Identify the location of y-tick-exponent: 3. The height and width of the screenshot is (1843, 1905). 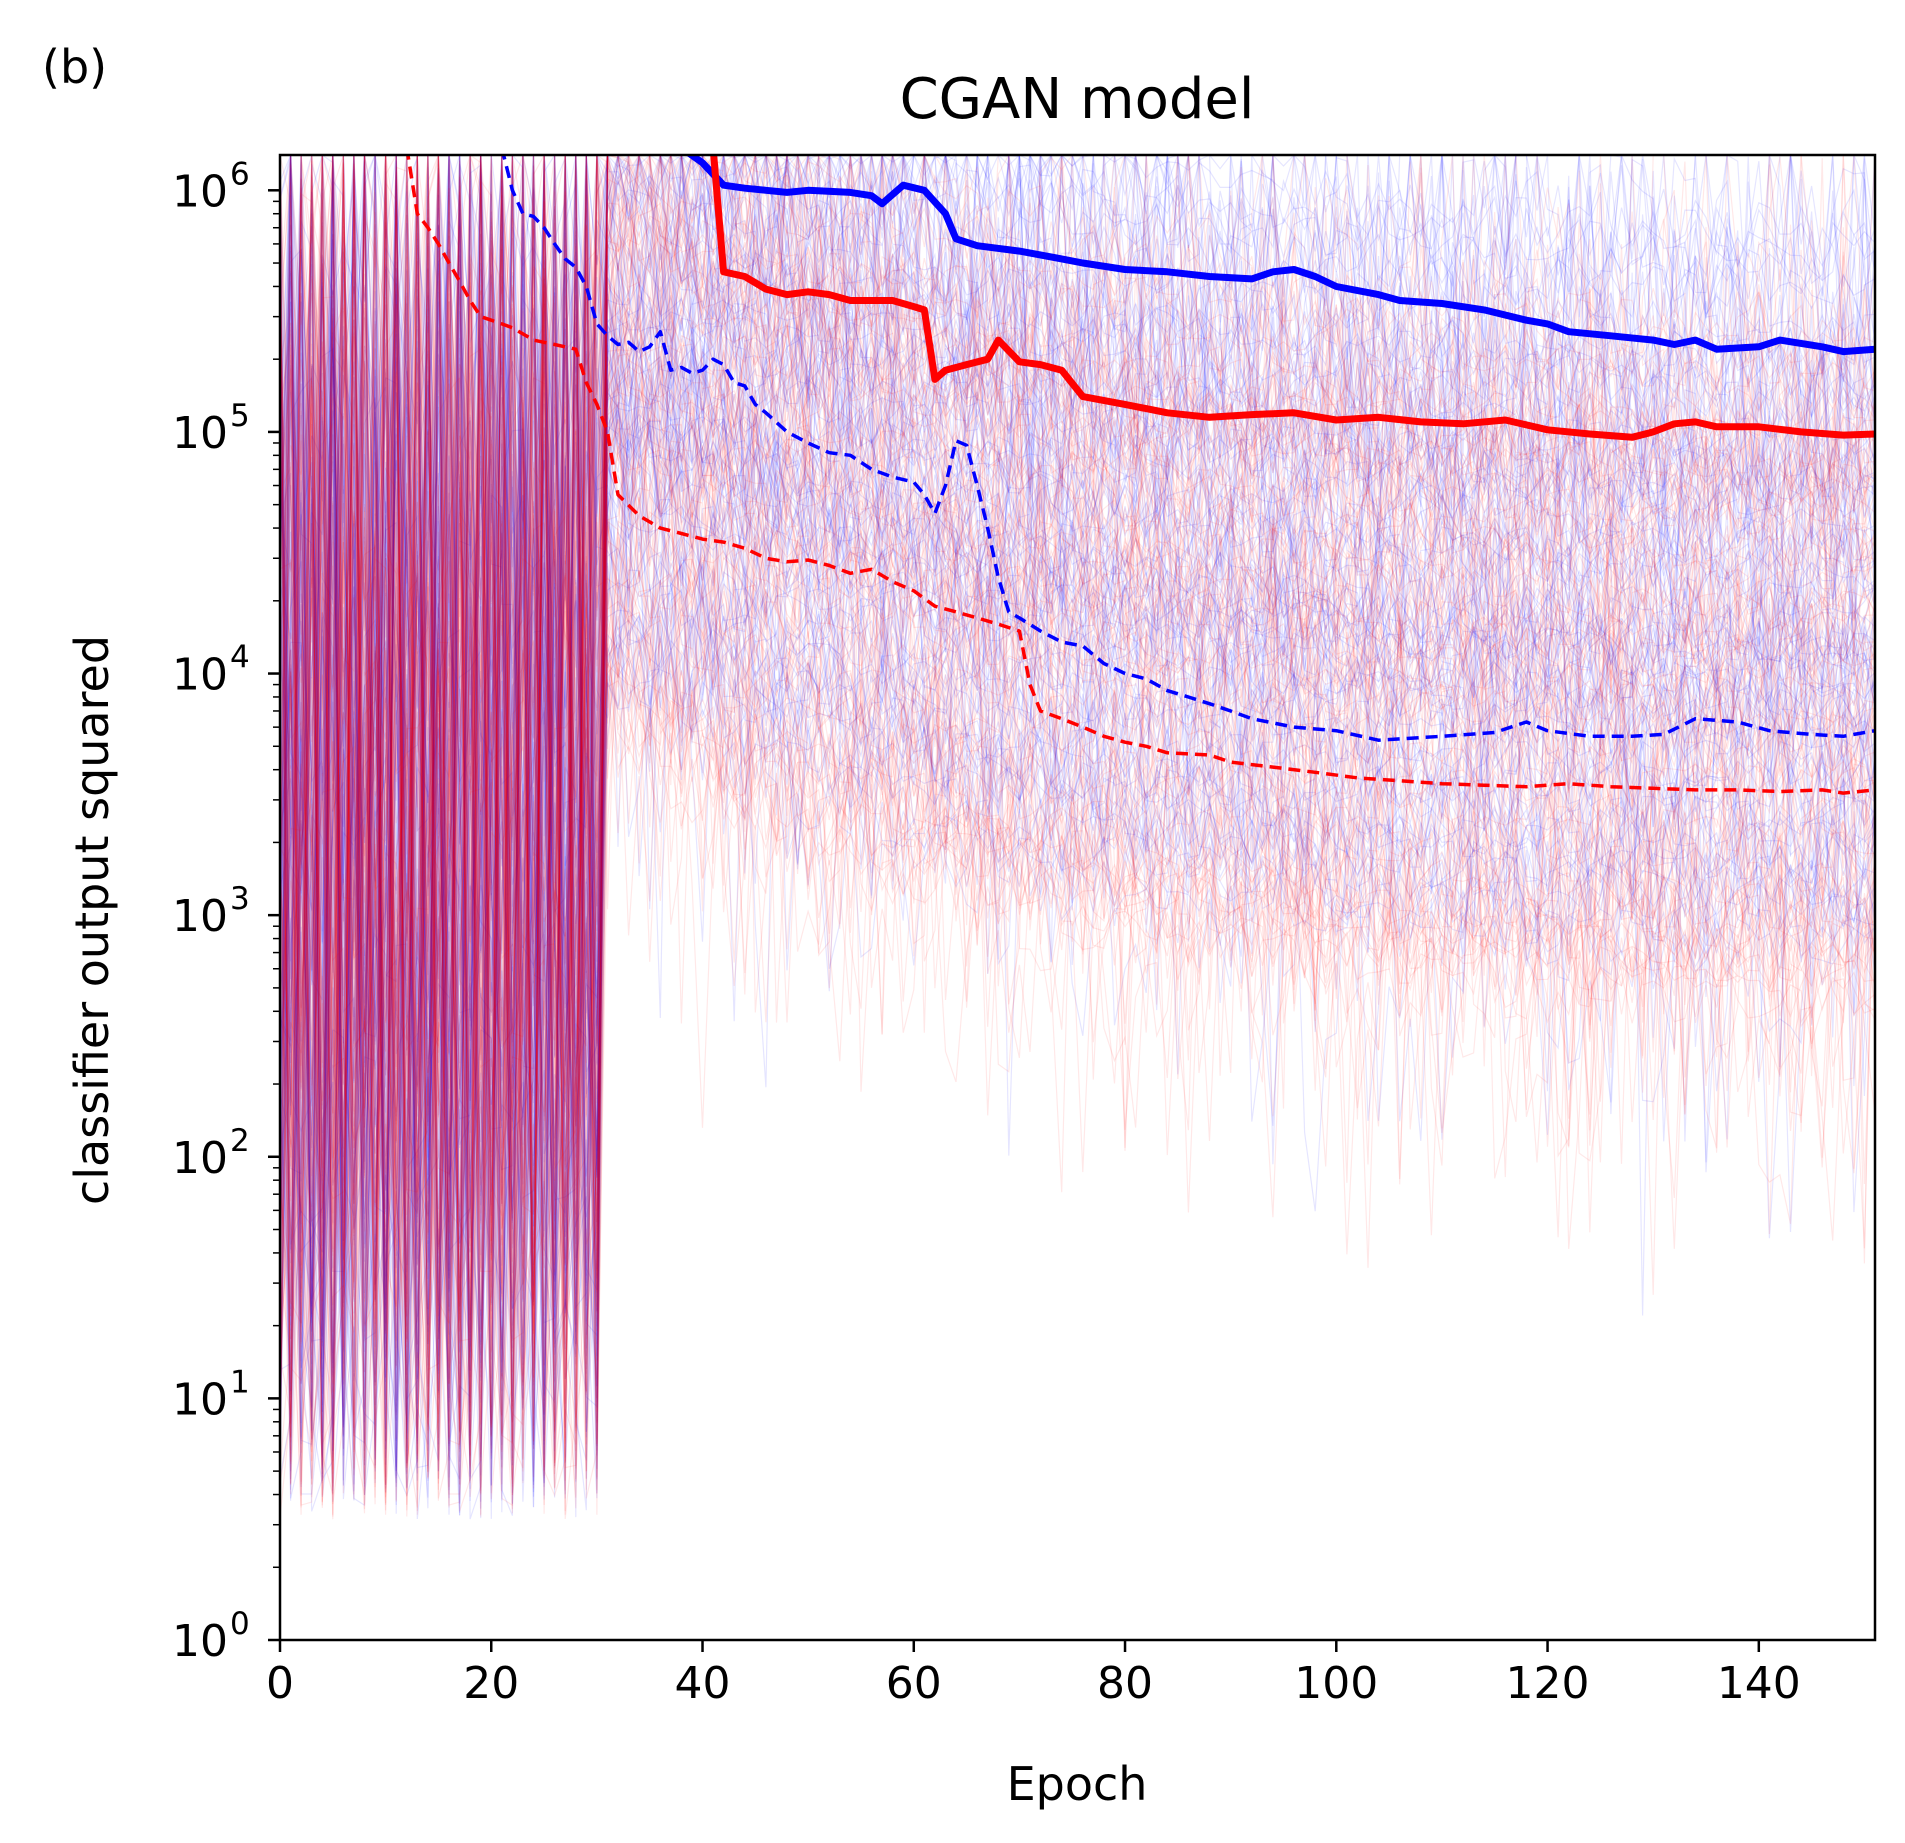
(240, 899).